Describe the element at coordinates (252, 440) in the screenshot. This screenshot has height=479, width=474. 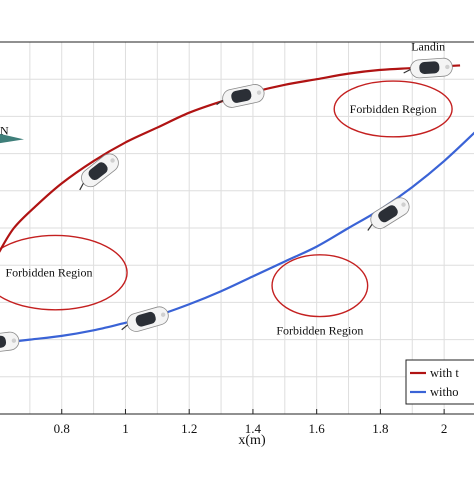
I see `x-axis-label: x(m)` at that location.